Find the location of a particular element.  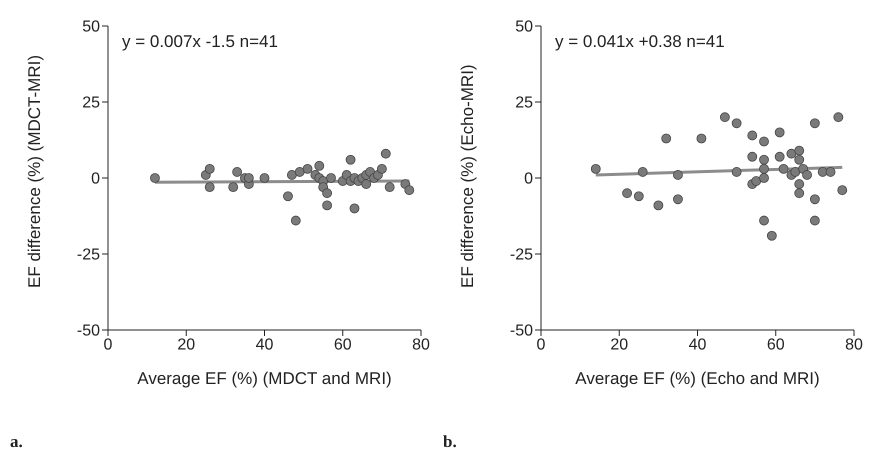

x-axis-title: Average EF (%) (MDCT and MRI) is located at coordinates (264, 378).